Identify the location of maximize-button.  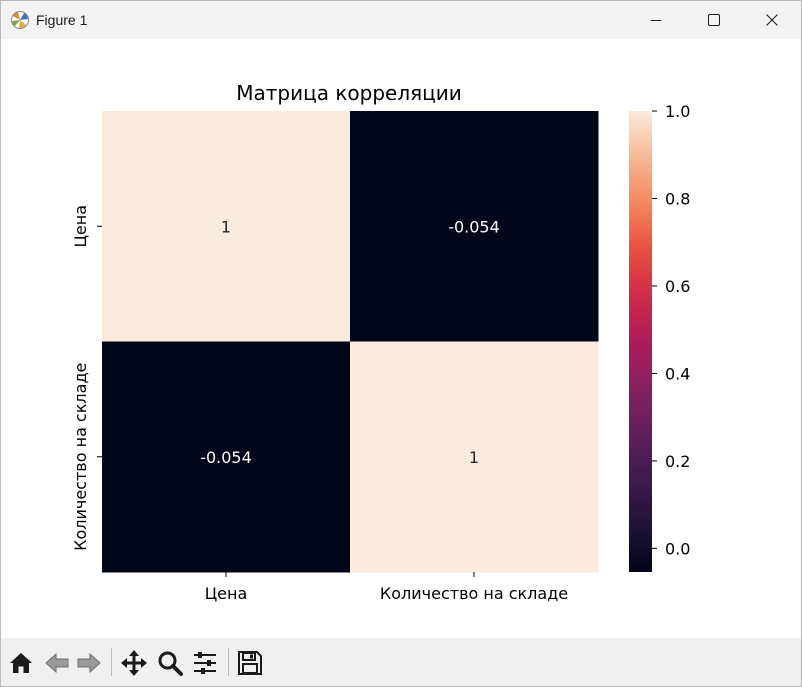
(714, 20).